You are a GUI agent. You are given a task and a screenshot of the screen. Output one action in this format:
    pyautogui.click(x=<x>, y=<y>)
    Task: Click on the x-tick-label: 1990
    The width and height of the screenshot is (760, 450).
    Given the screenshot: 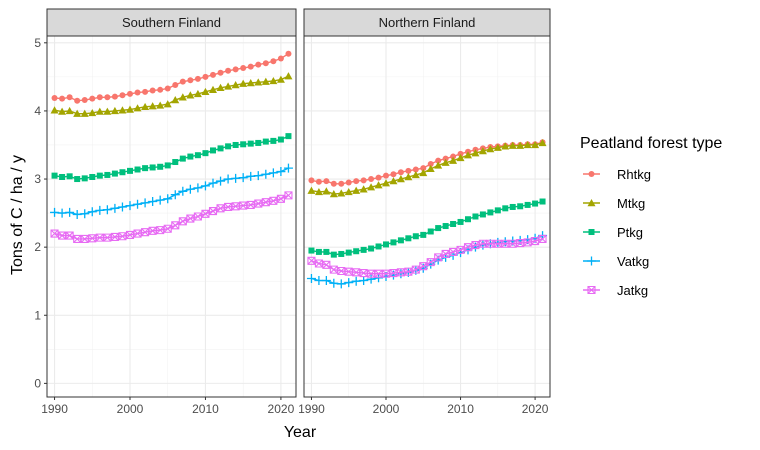 What is the action you would take?
    pyautogui.click(x=311, y=409)
    